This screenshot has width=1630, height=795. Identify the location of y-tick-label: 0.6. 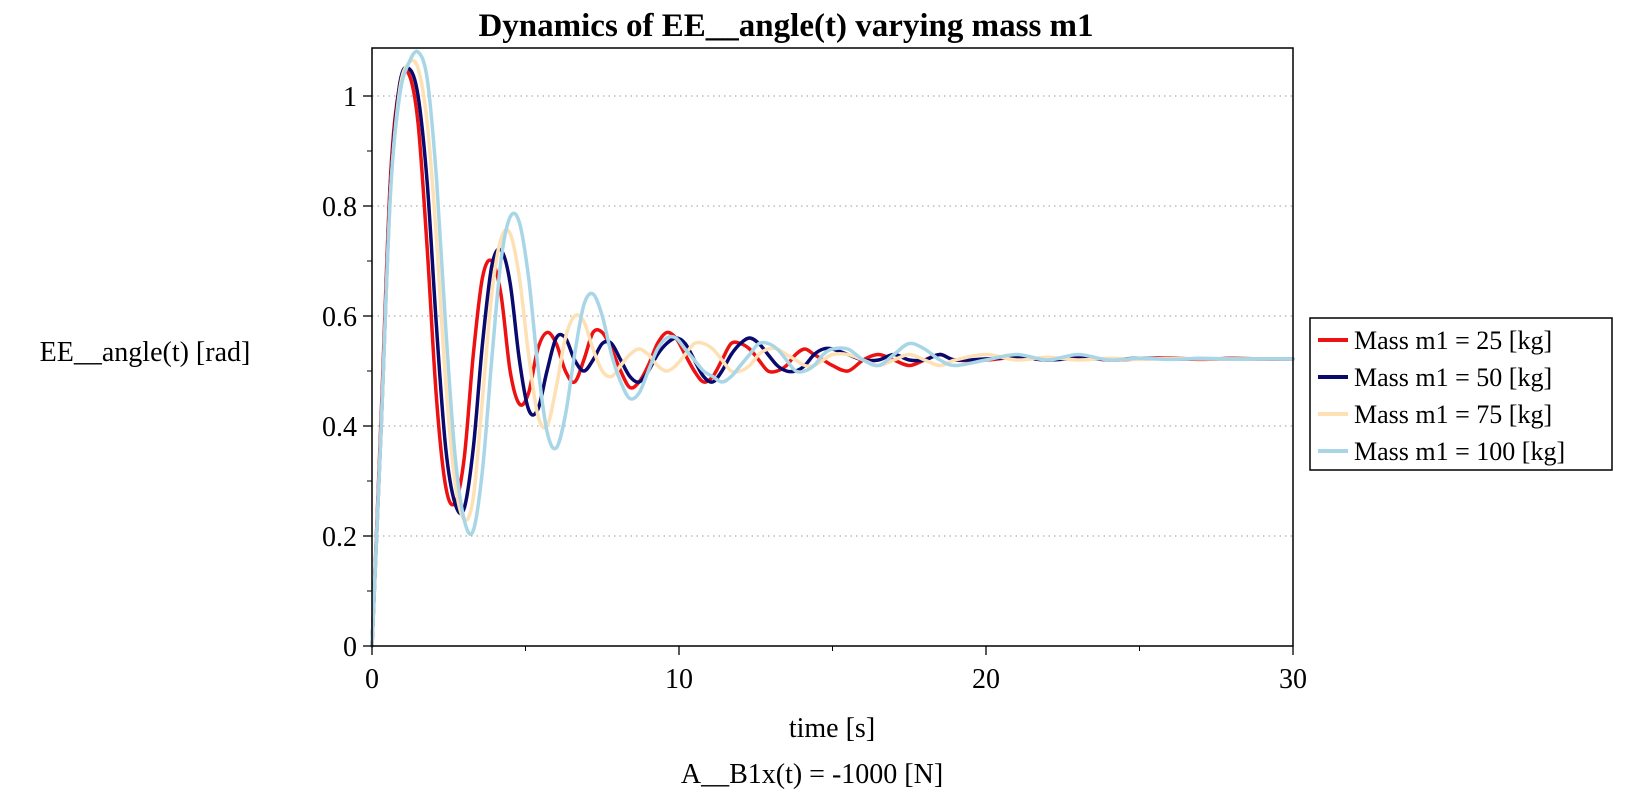
(339, 317).